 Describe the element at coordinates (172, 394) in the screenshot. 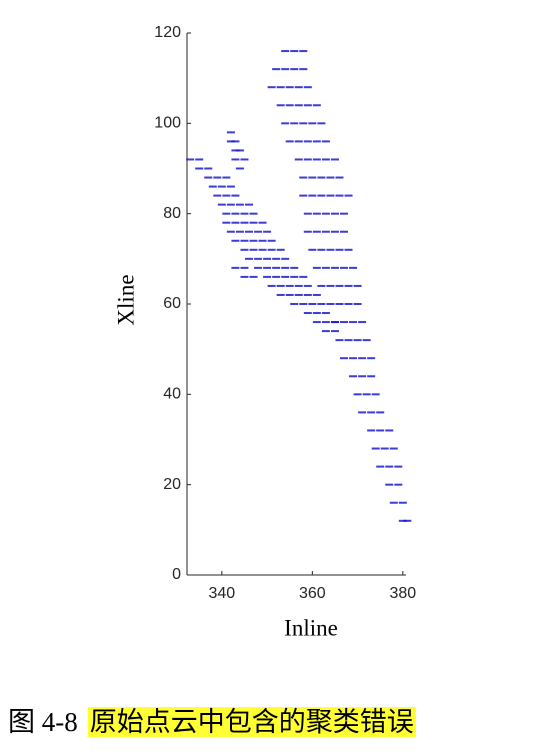

I see `y-tick-label: 40` at that location.